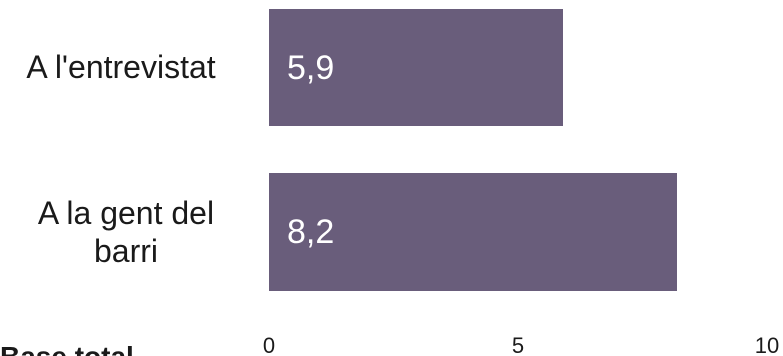 The height and width of the screenshot is (356, 783). Describe the element at coordinates (767, 344) in the screenshot. I see `x-tick-label: 10` at that location.